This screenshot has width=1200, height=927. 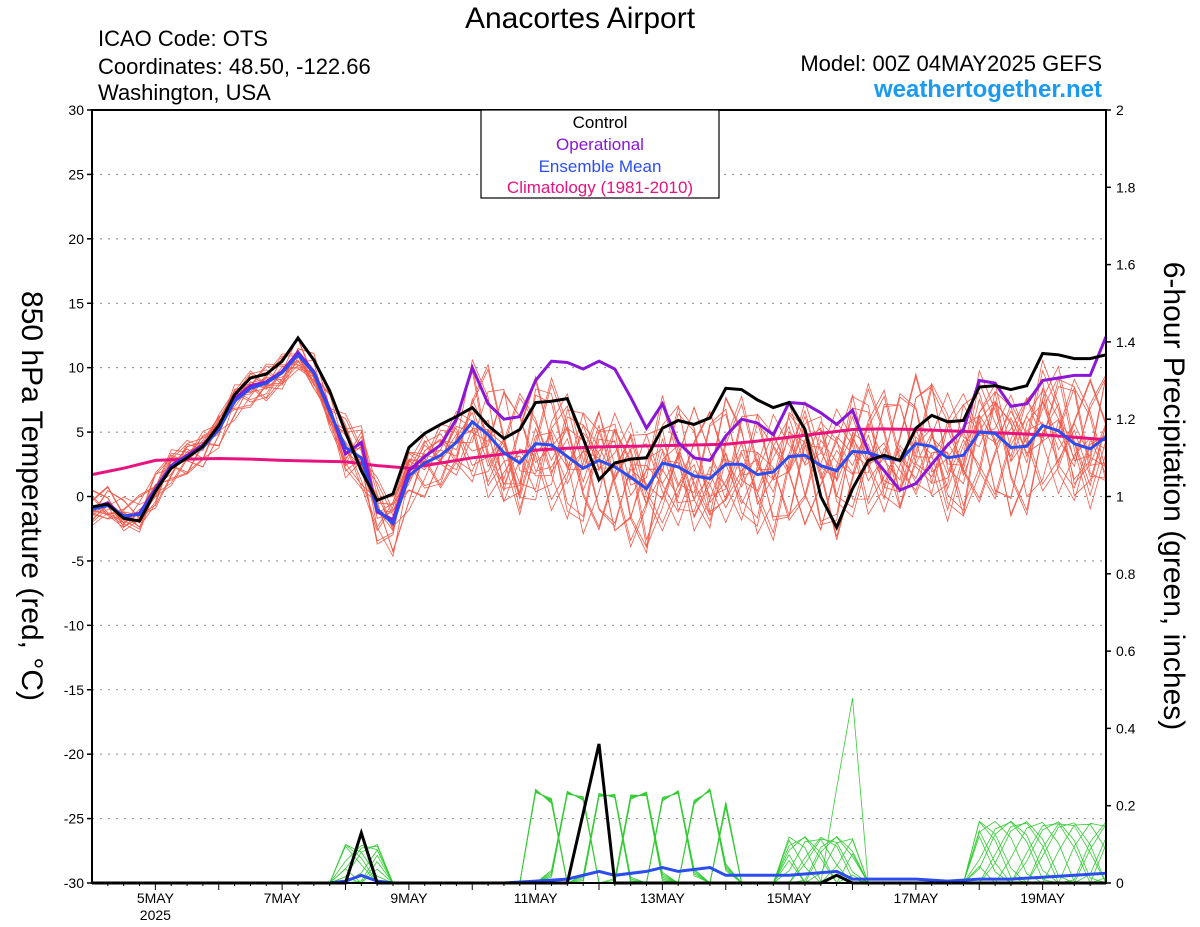 I want to click on y-axis-right-title: 6-hour Precipitation (green, inches), so click(x=1173, y=496).